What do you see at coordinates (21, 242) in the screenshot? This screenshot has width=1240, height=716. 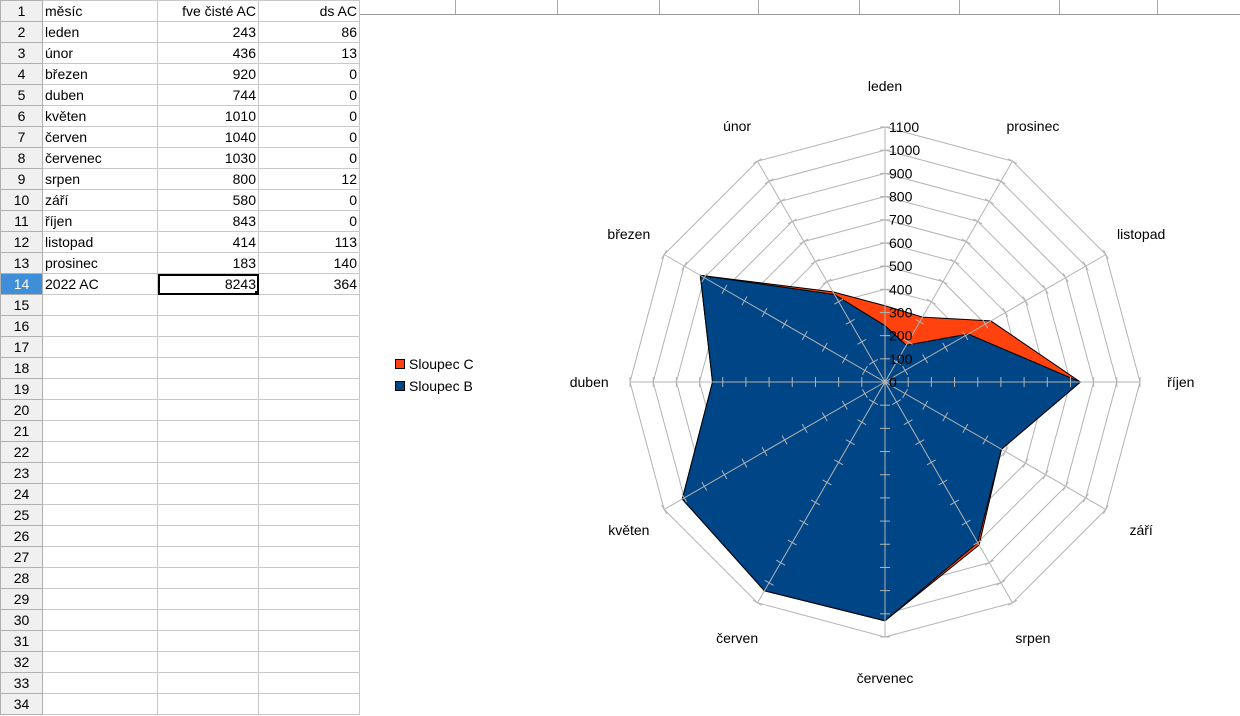 I see `row-header: 12` at bounding box center [21, 242].